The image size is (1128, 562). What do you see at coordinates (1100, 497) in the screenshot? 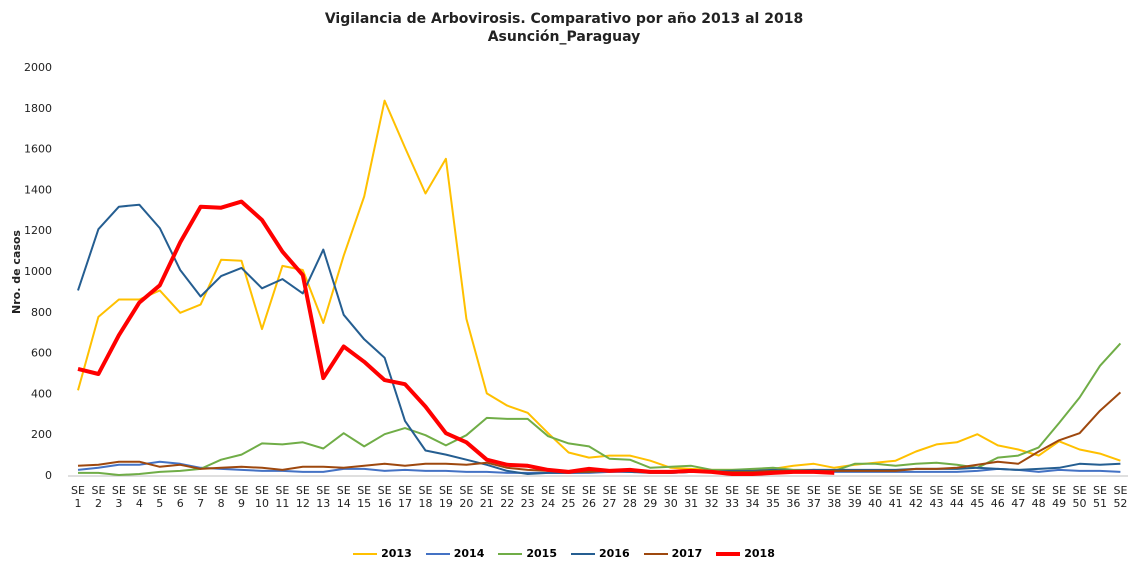
I see `x-tick-label: SE 51` at bounding box center [1100, 497].